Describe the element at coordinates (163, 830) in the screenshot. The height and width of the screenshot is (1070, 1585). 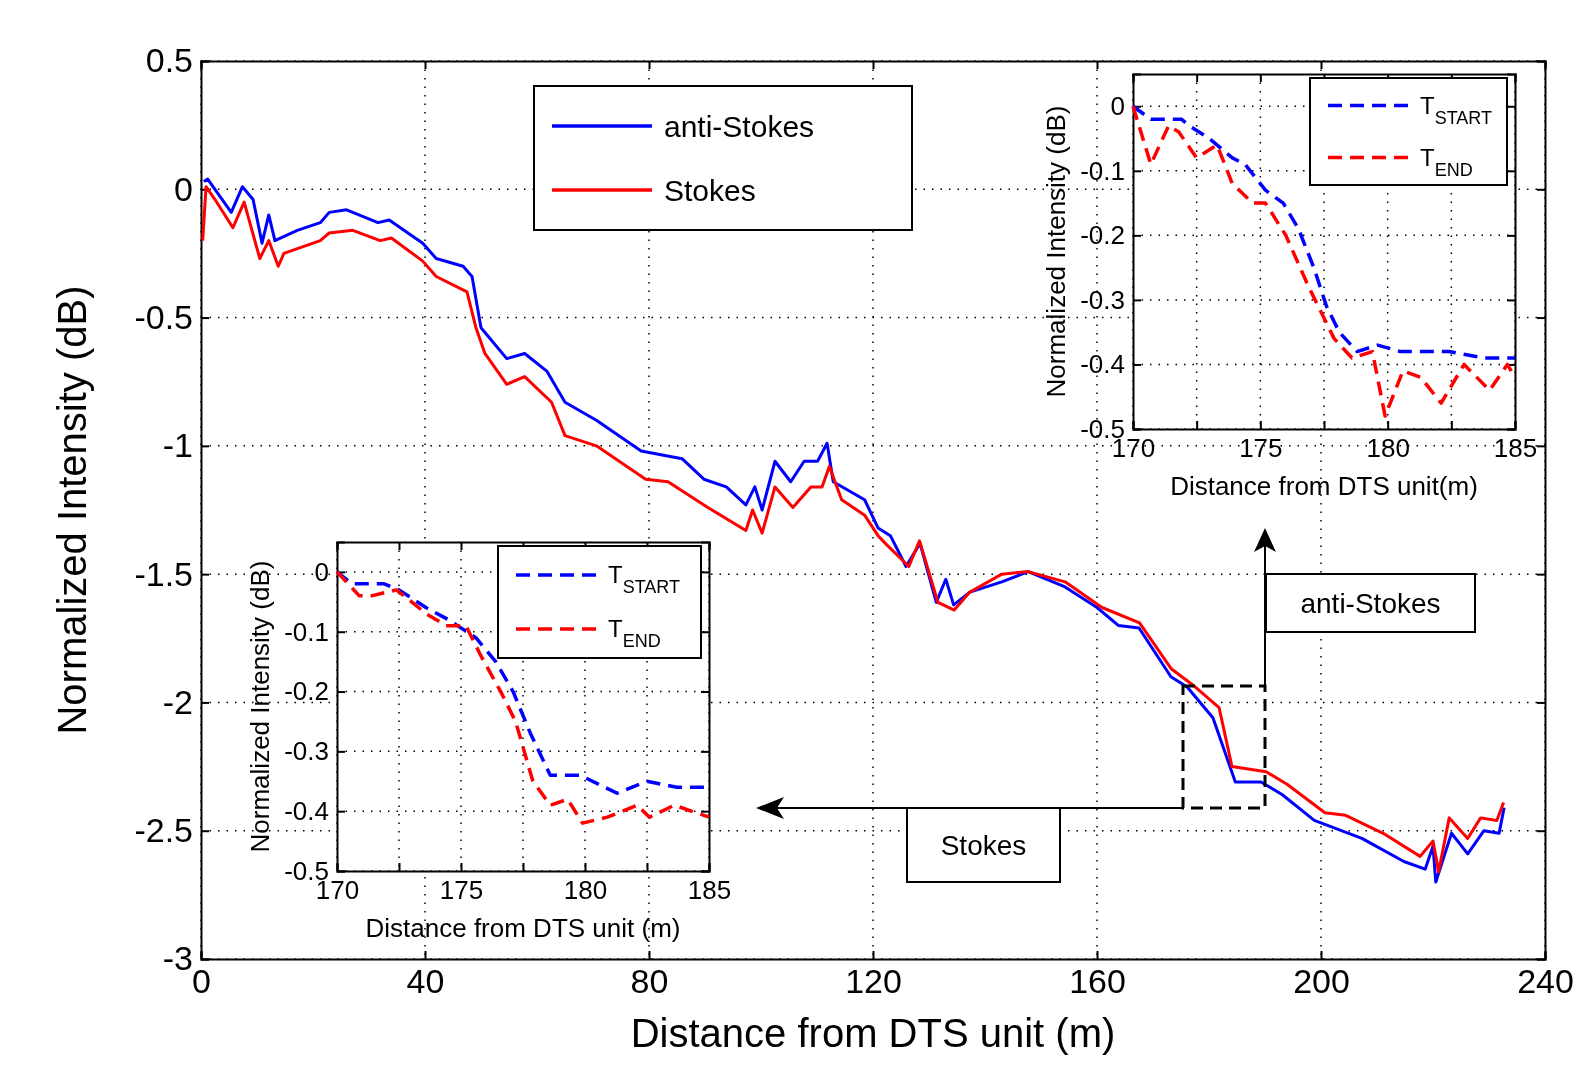
I see `y-tick-label: -2.5` at that location.